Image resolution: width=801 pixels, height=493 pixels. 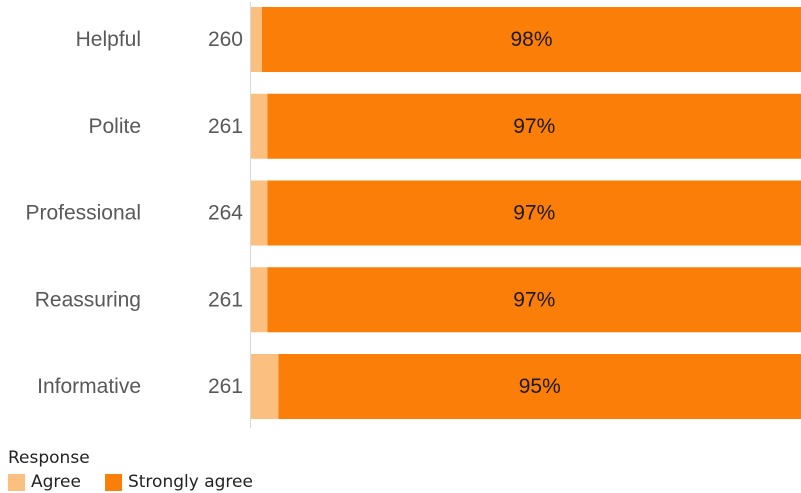 What do you see at coordinates (259, 213) in the screenshot?
I see `bar-agree-professional` at bounding box center [259, 213].